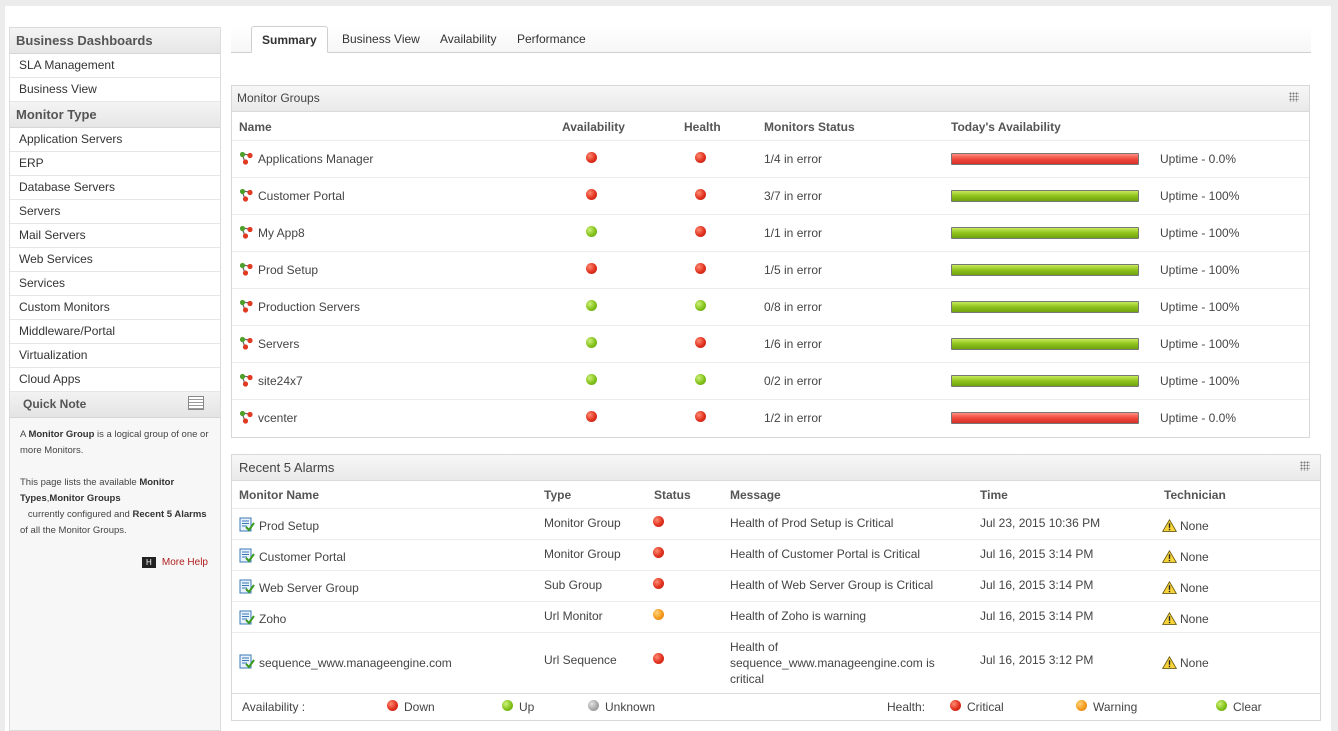 The height and width of the screenshot is (731, 1338). Describe the element at coordinates (278, 98) in the screenshot. I see `monitor-groups-title: Monitor Groups` at that location.